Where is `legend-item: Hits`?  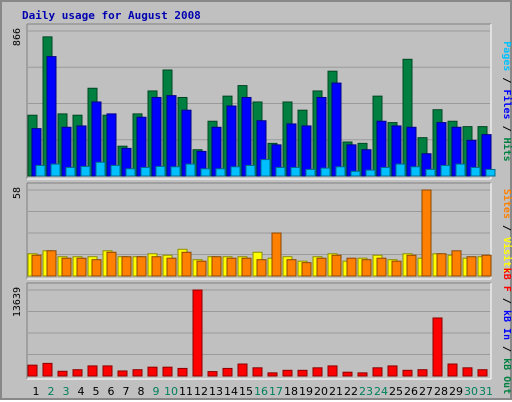
legend-item: Hits is located at coordinates (506, 150).